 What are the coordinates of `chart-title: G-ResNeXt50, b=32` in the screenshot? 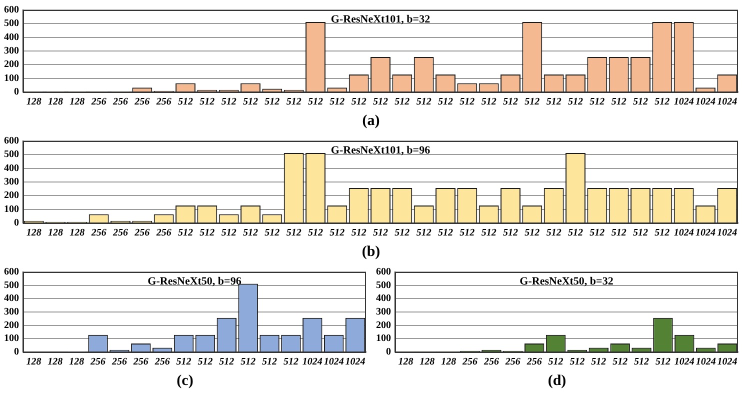 It's located at (567, 281).